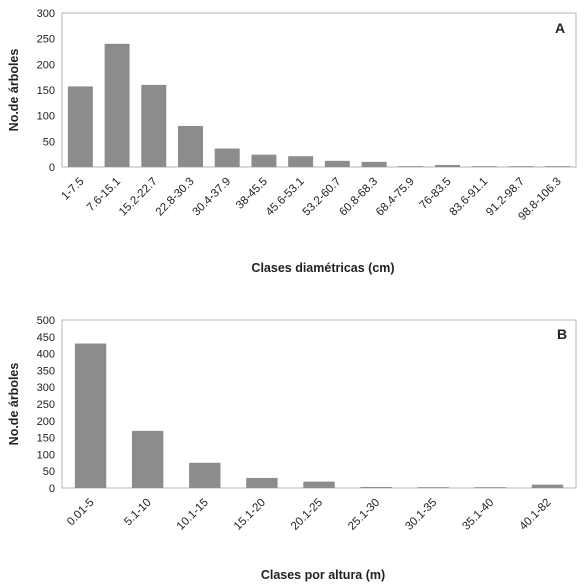  What do you see at coordinates (358, 197) in the screenshot?
I see `x-tick-label-a-8: 60.8-68.3` at bounding box center [358, 197].